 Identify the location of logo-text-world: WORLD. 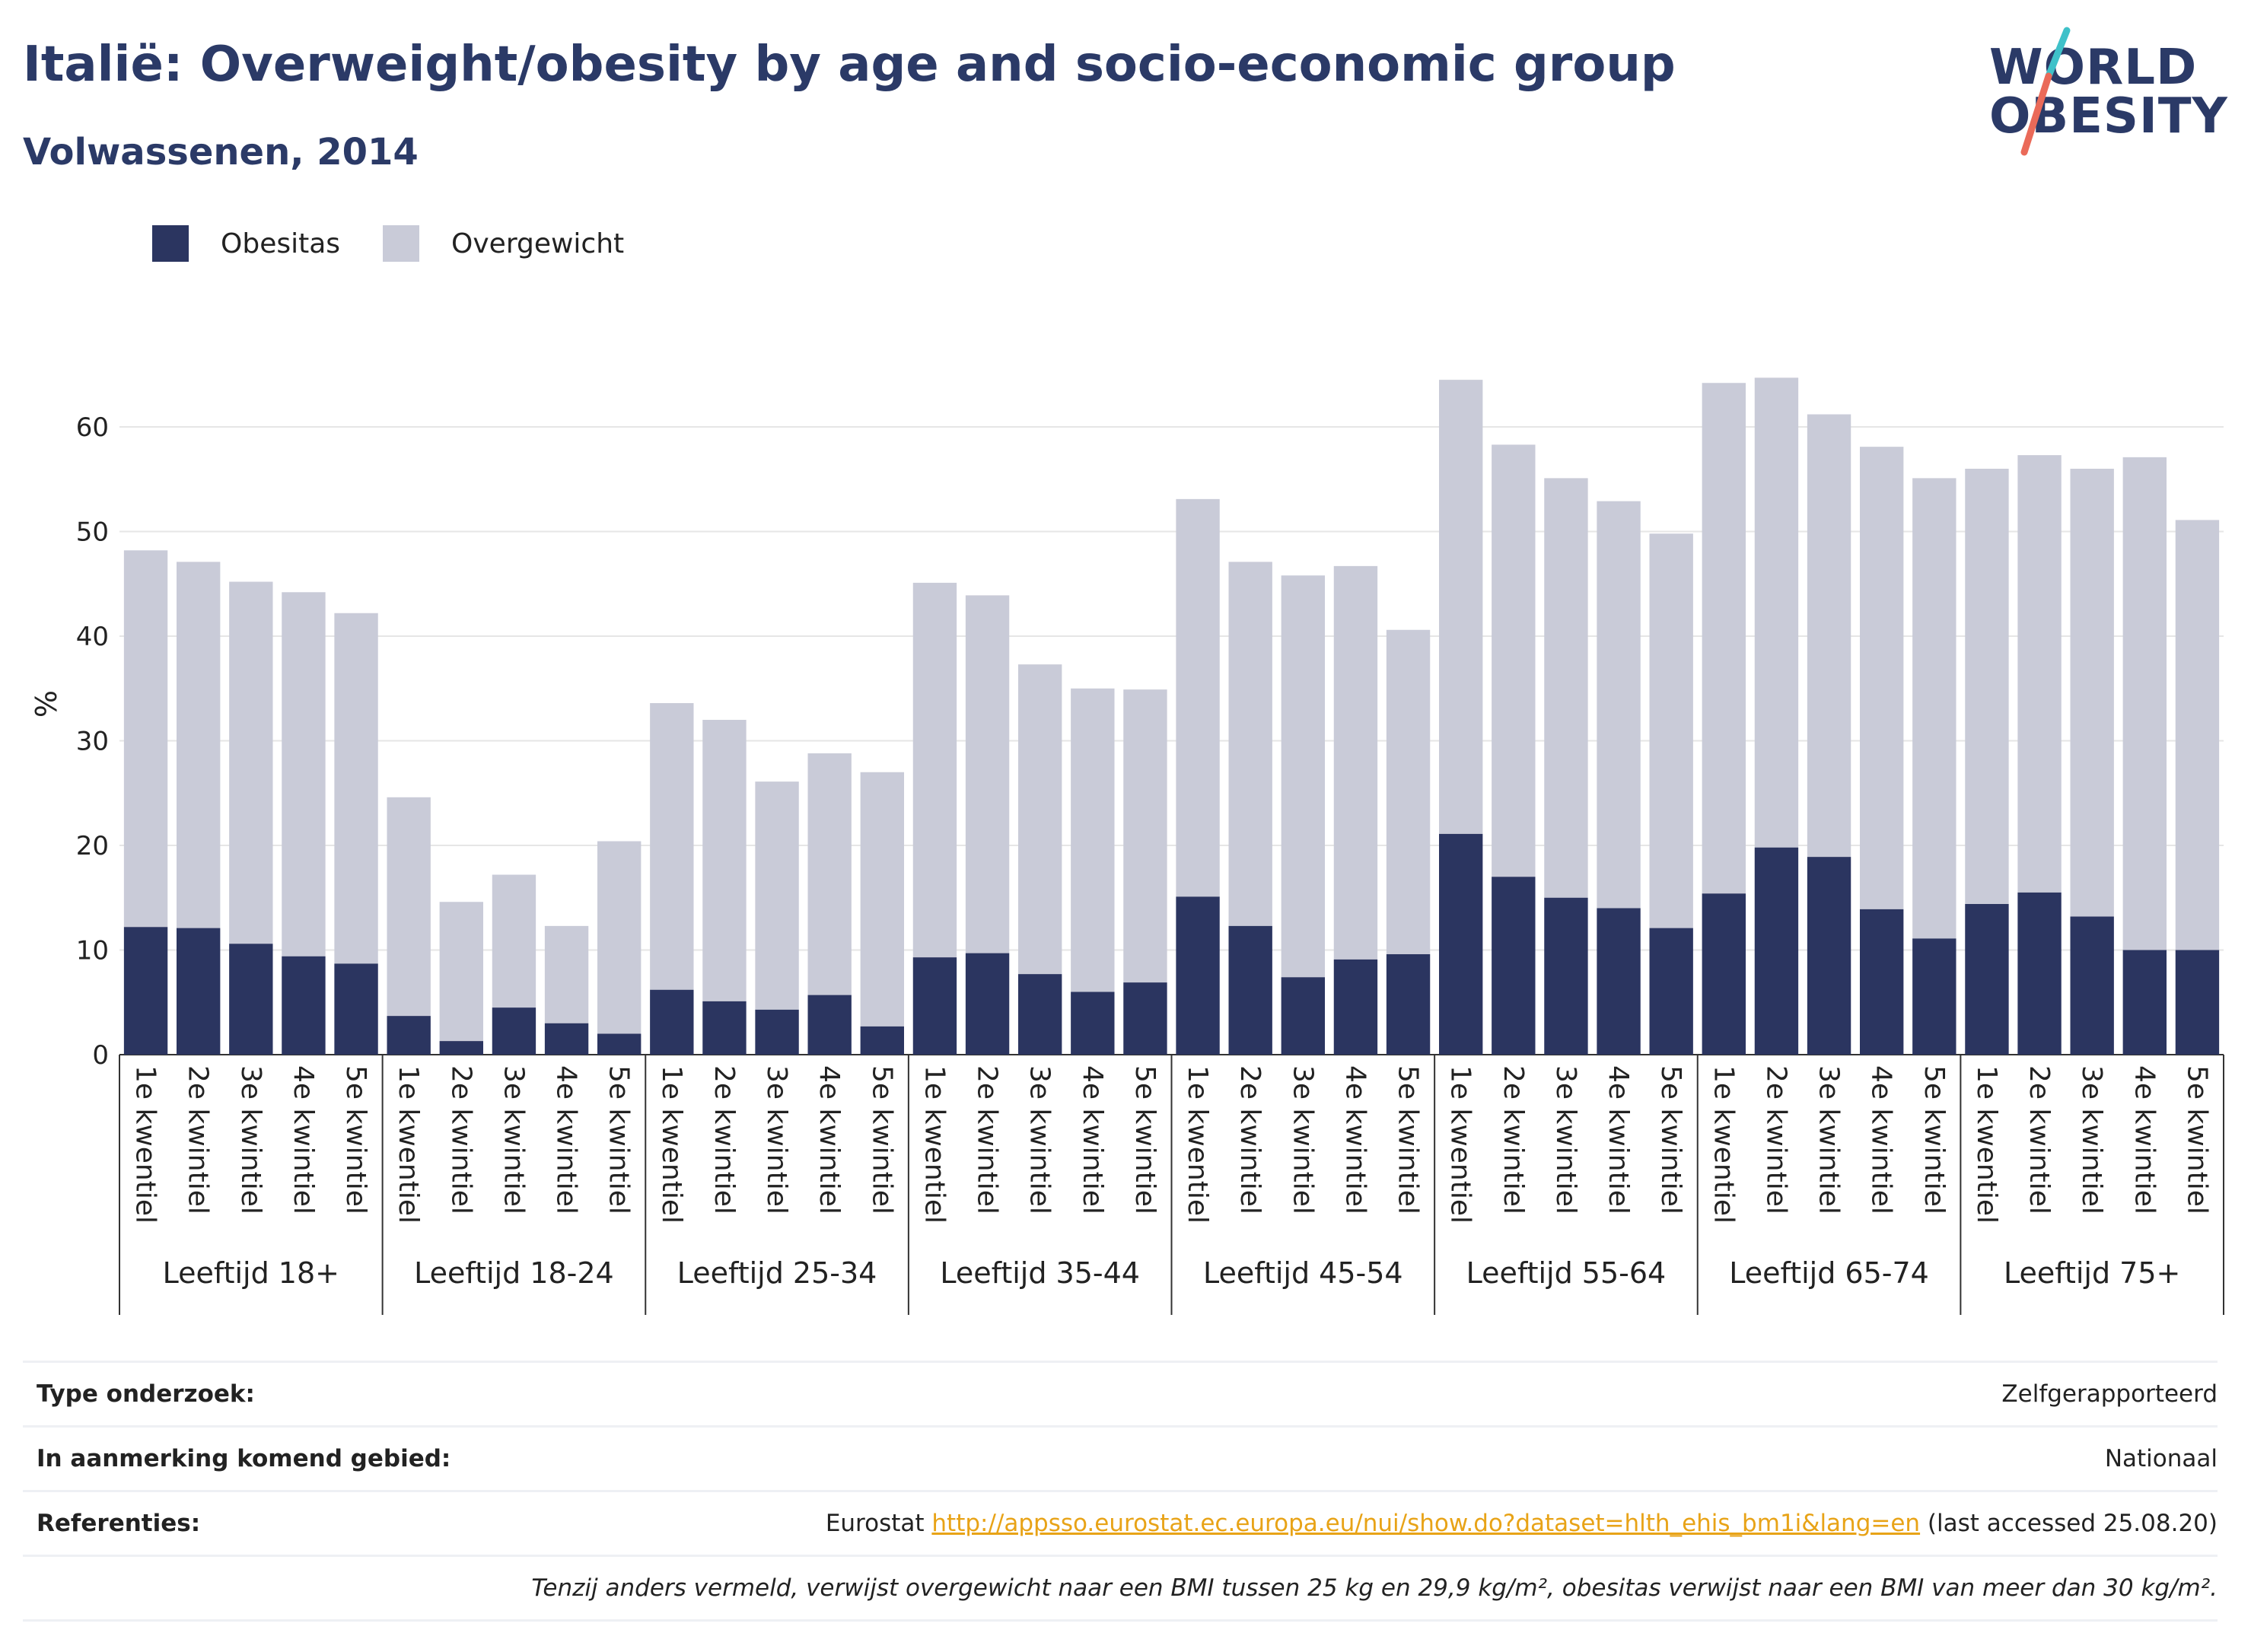
(2093, 68).